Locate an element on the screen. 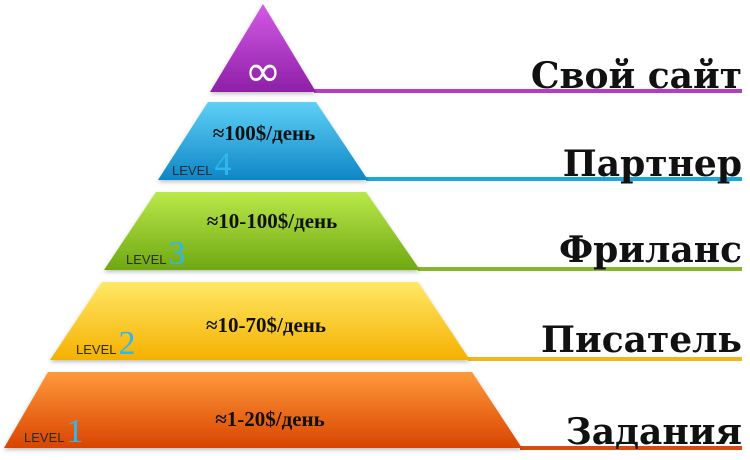  tier-level1-level-num: 1 is located at coordinates (74, 431).